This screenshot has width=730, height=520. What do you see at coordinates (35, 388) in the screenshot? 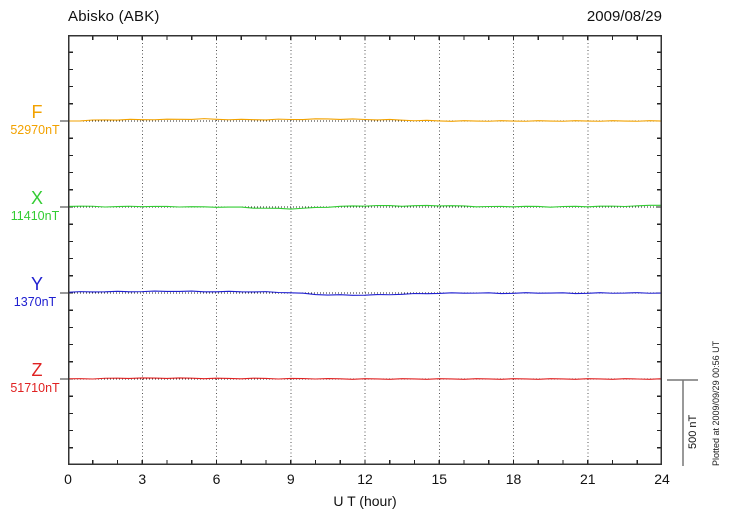
I see `trace-value-Z: 51710nT` at bounding box center [35, 388].